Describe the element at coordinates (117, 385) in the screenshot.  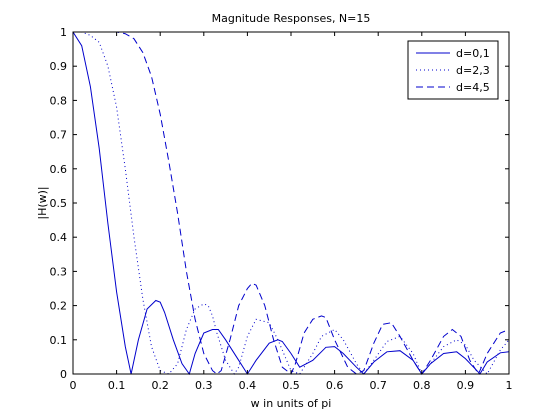
I see `x-tick-label: 0.1` at that location.